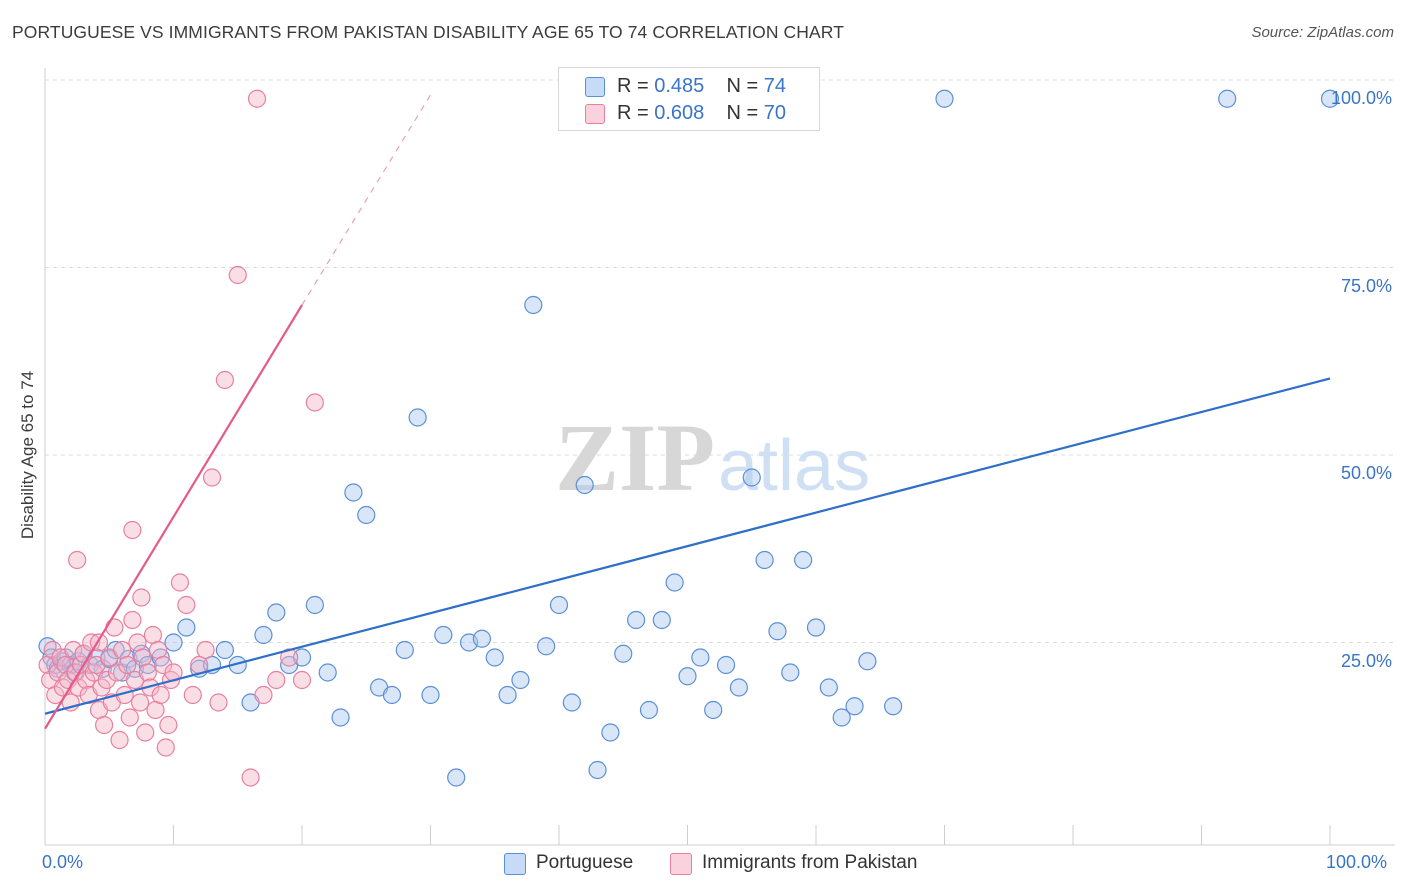  Describe the element at coordinates (635, 457) in the screenshot. I see `watermark-zip: ZIP` at that location.